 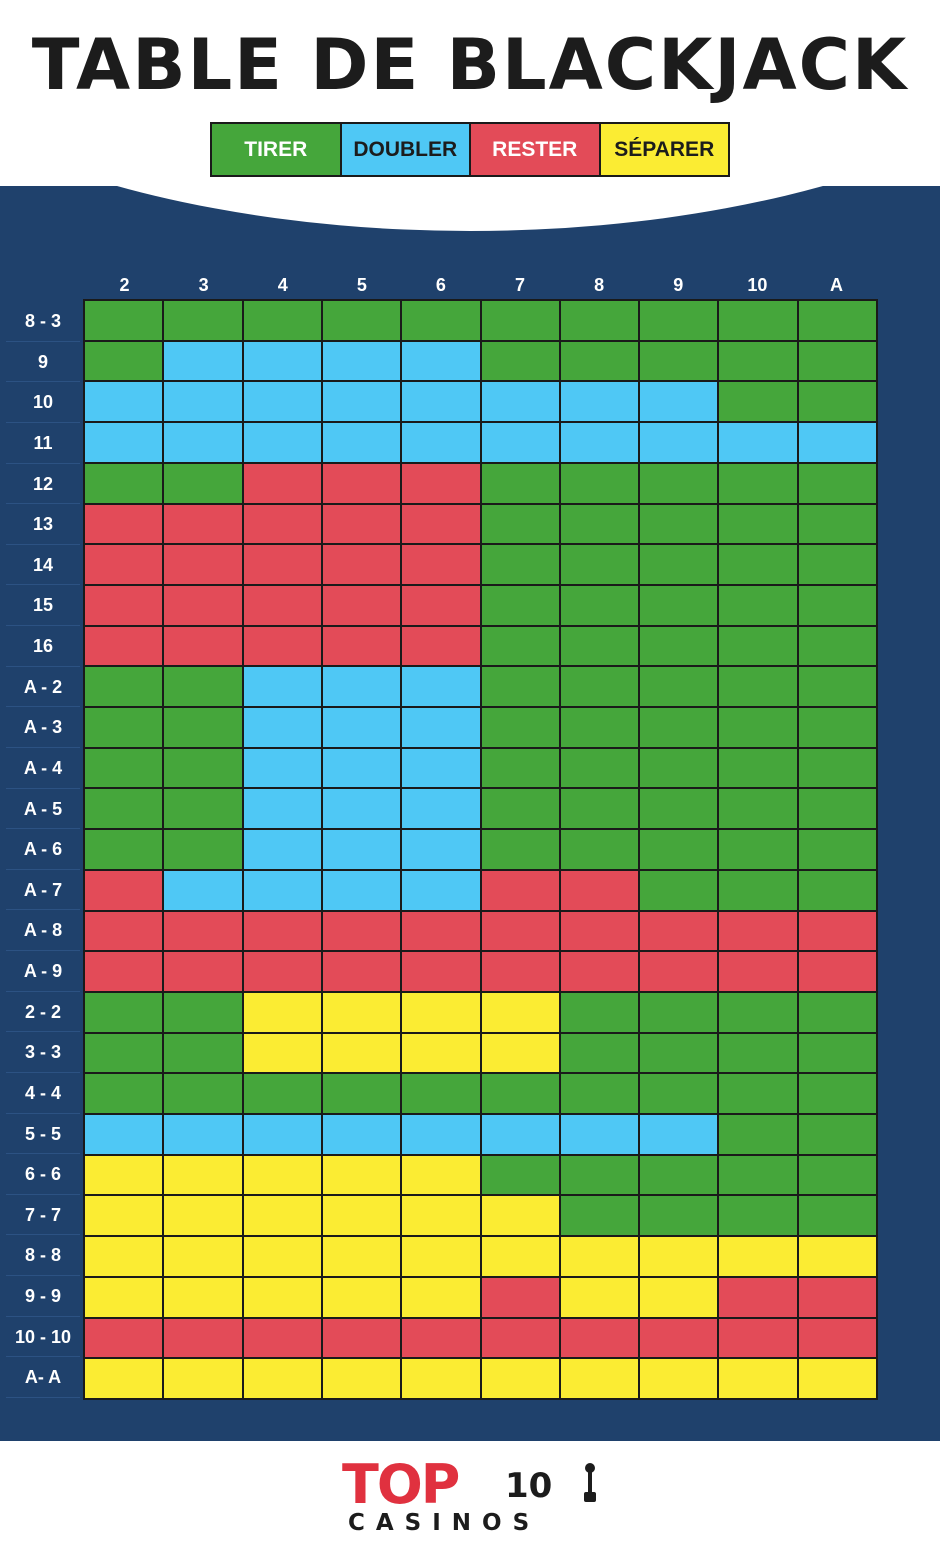 What do you see at coordinates (43, 402) in the screenshot?
I see `row-header: 10` at bounding box center [43, 402].